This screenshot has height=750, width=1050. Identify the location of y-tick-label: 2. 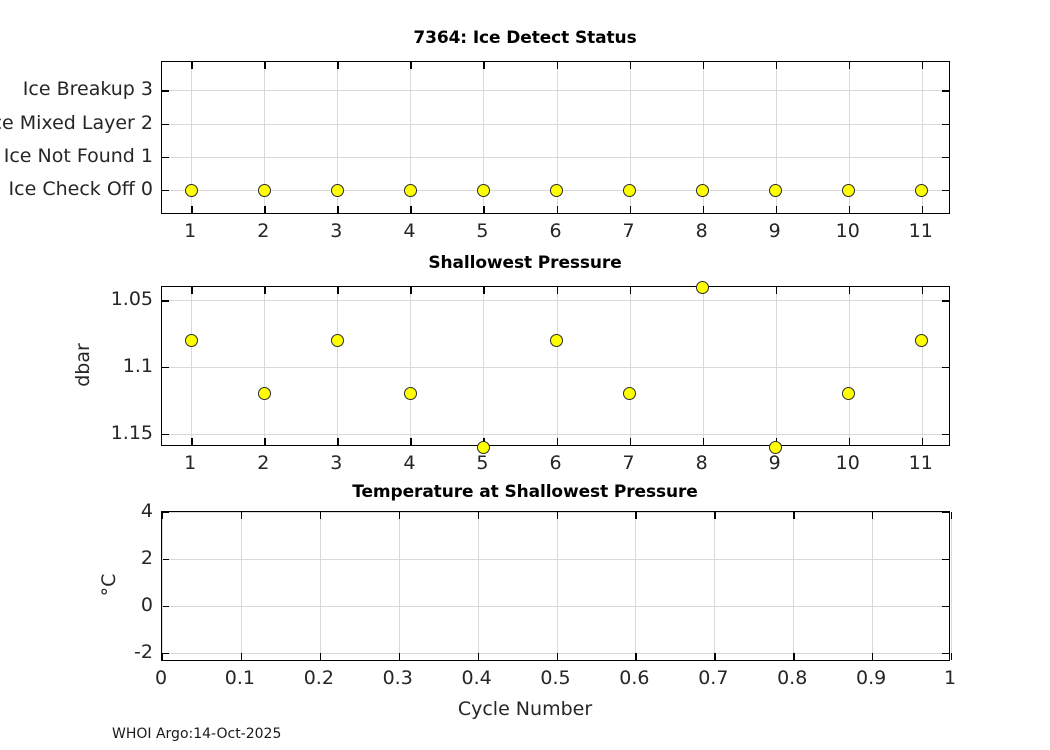
(146, 557).